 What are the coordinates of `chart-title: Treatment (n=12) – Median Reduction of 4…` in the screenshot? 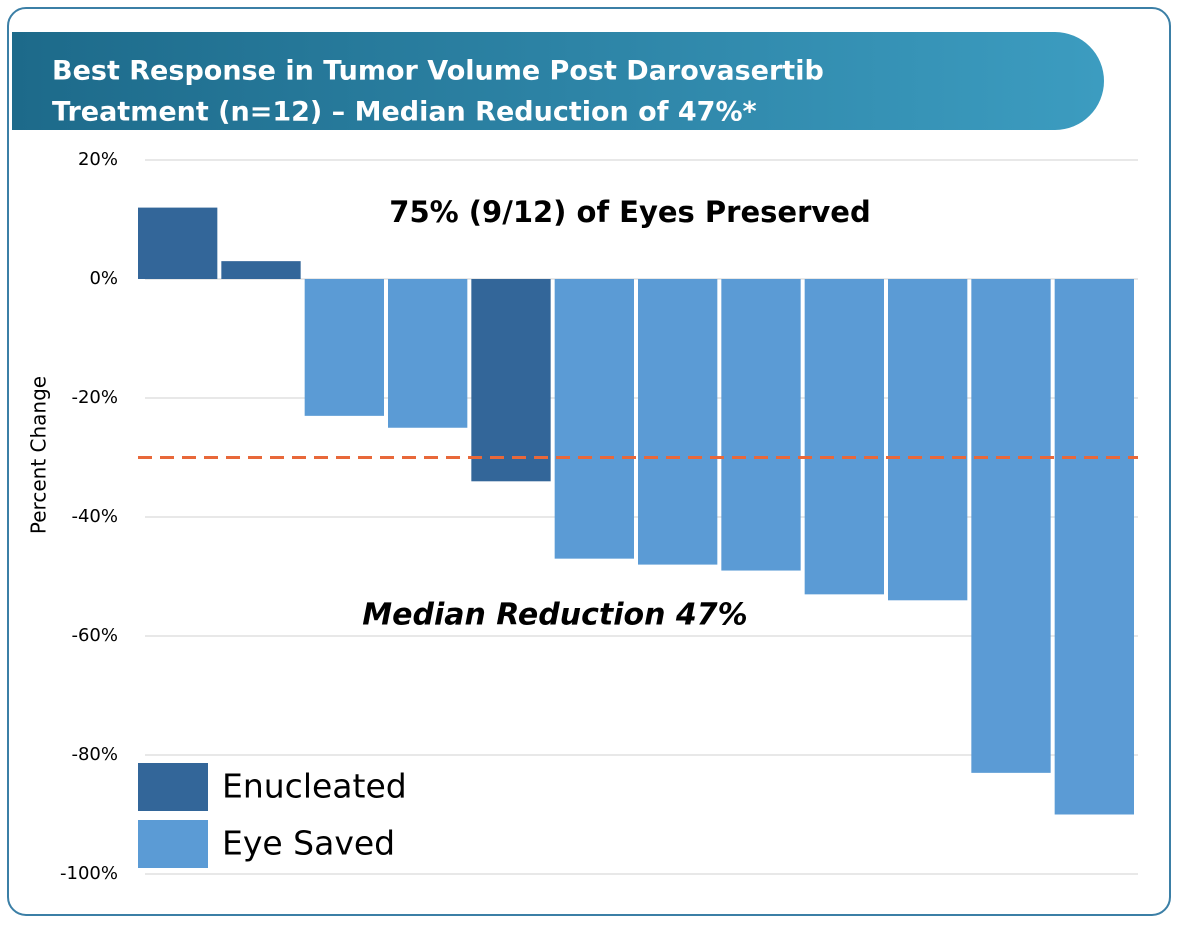 It's located at (404, 112).